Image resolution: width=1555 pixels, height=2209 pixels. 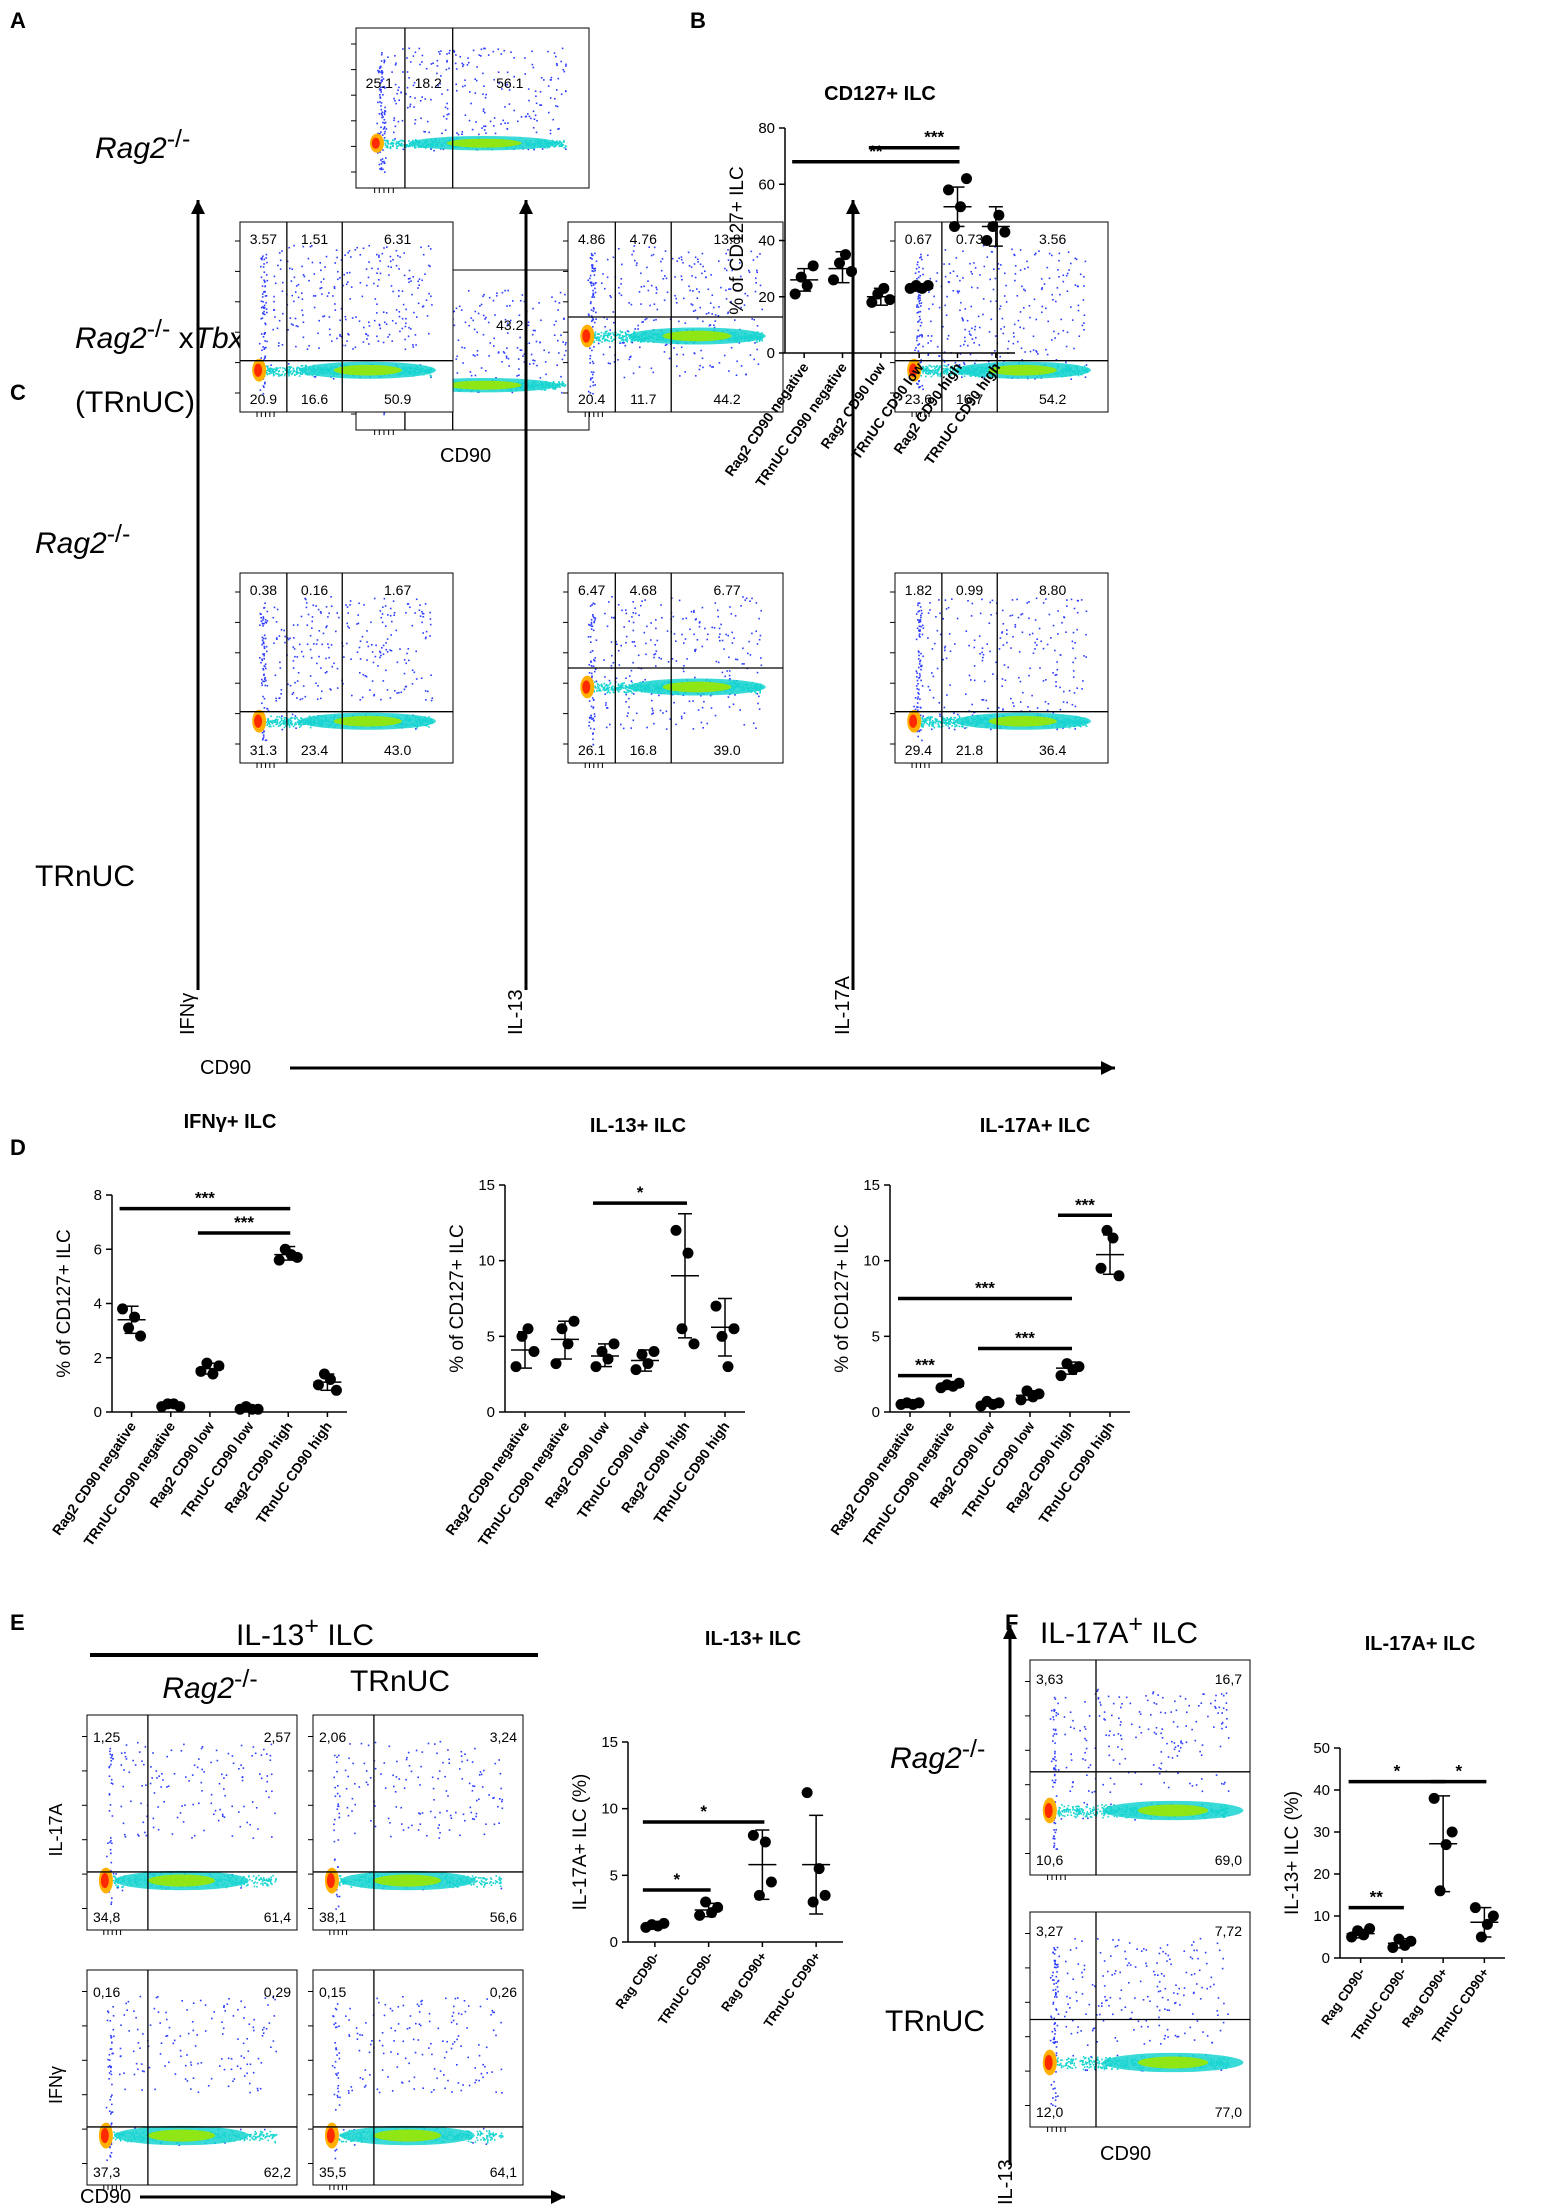 What do you see at coordinates (643, 239) in the screenshot?
I see `quadrant-value: 4.76` at bounding box center [643, 239].